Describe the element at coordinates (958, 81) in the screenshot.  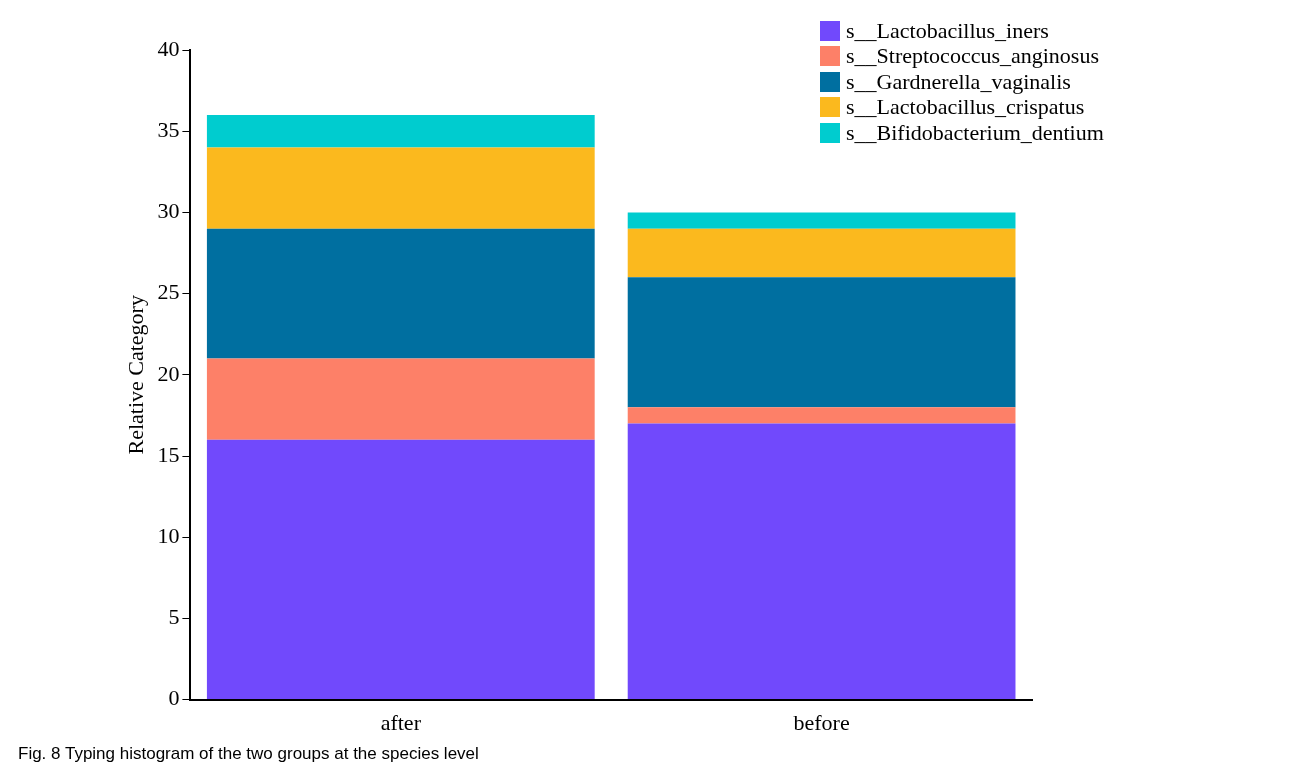
I see `legend-label: s__Gardnerella_vaginalis` at that location.